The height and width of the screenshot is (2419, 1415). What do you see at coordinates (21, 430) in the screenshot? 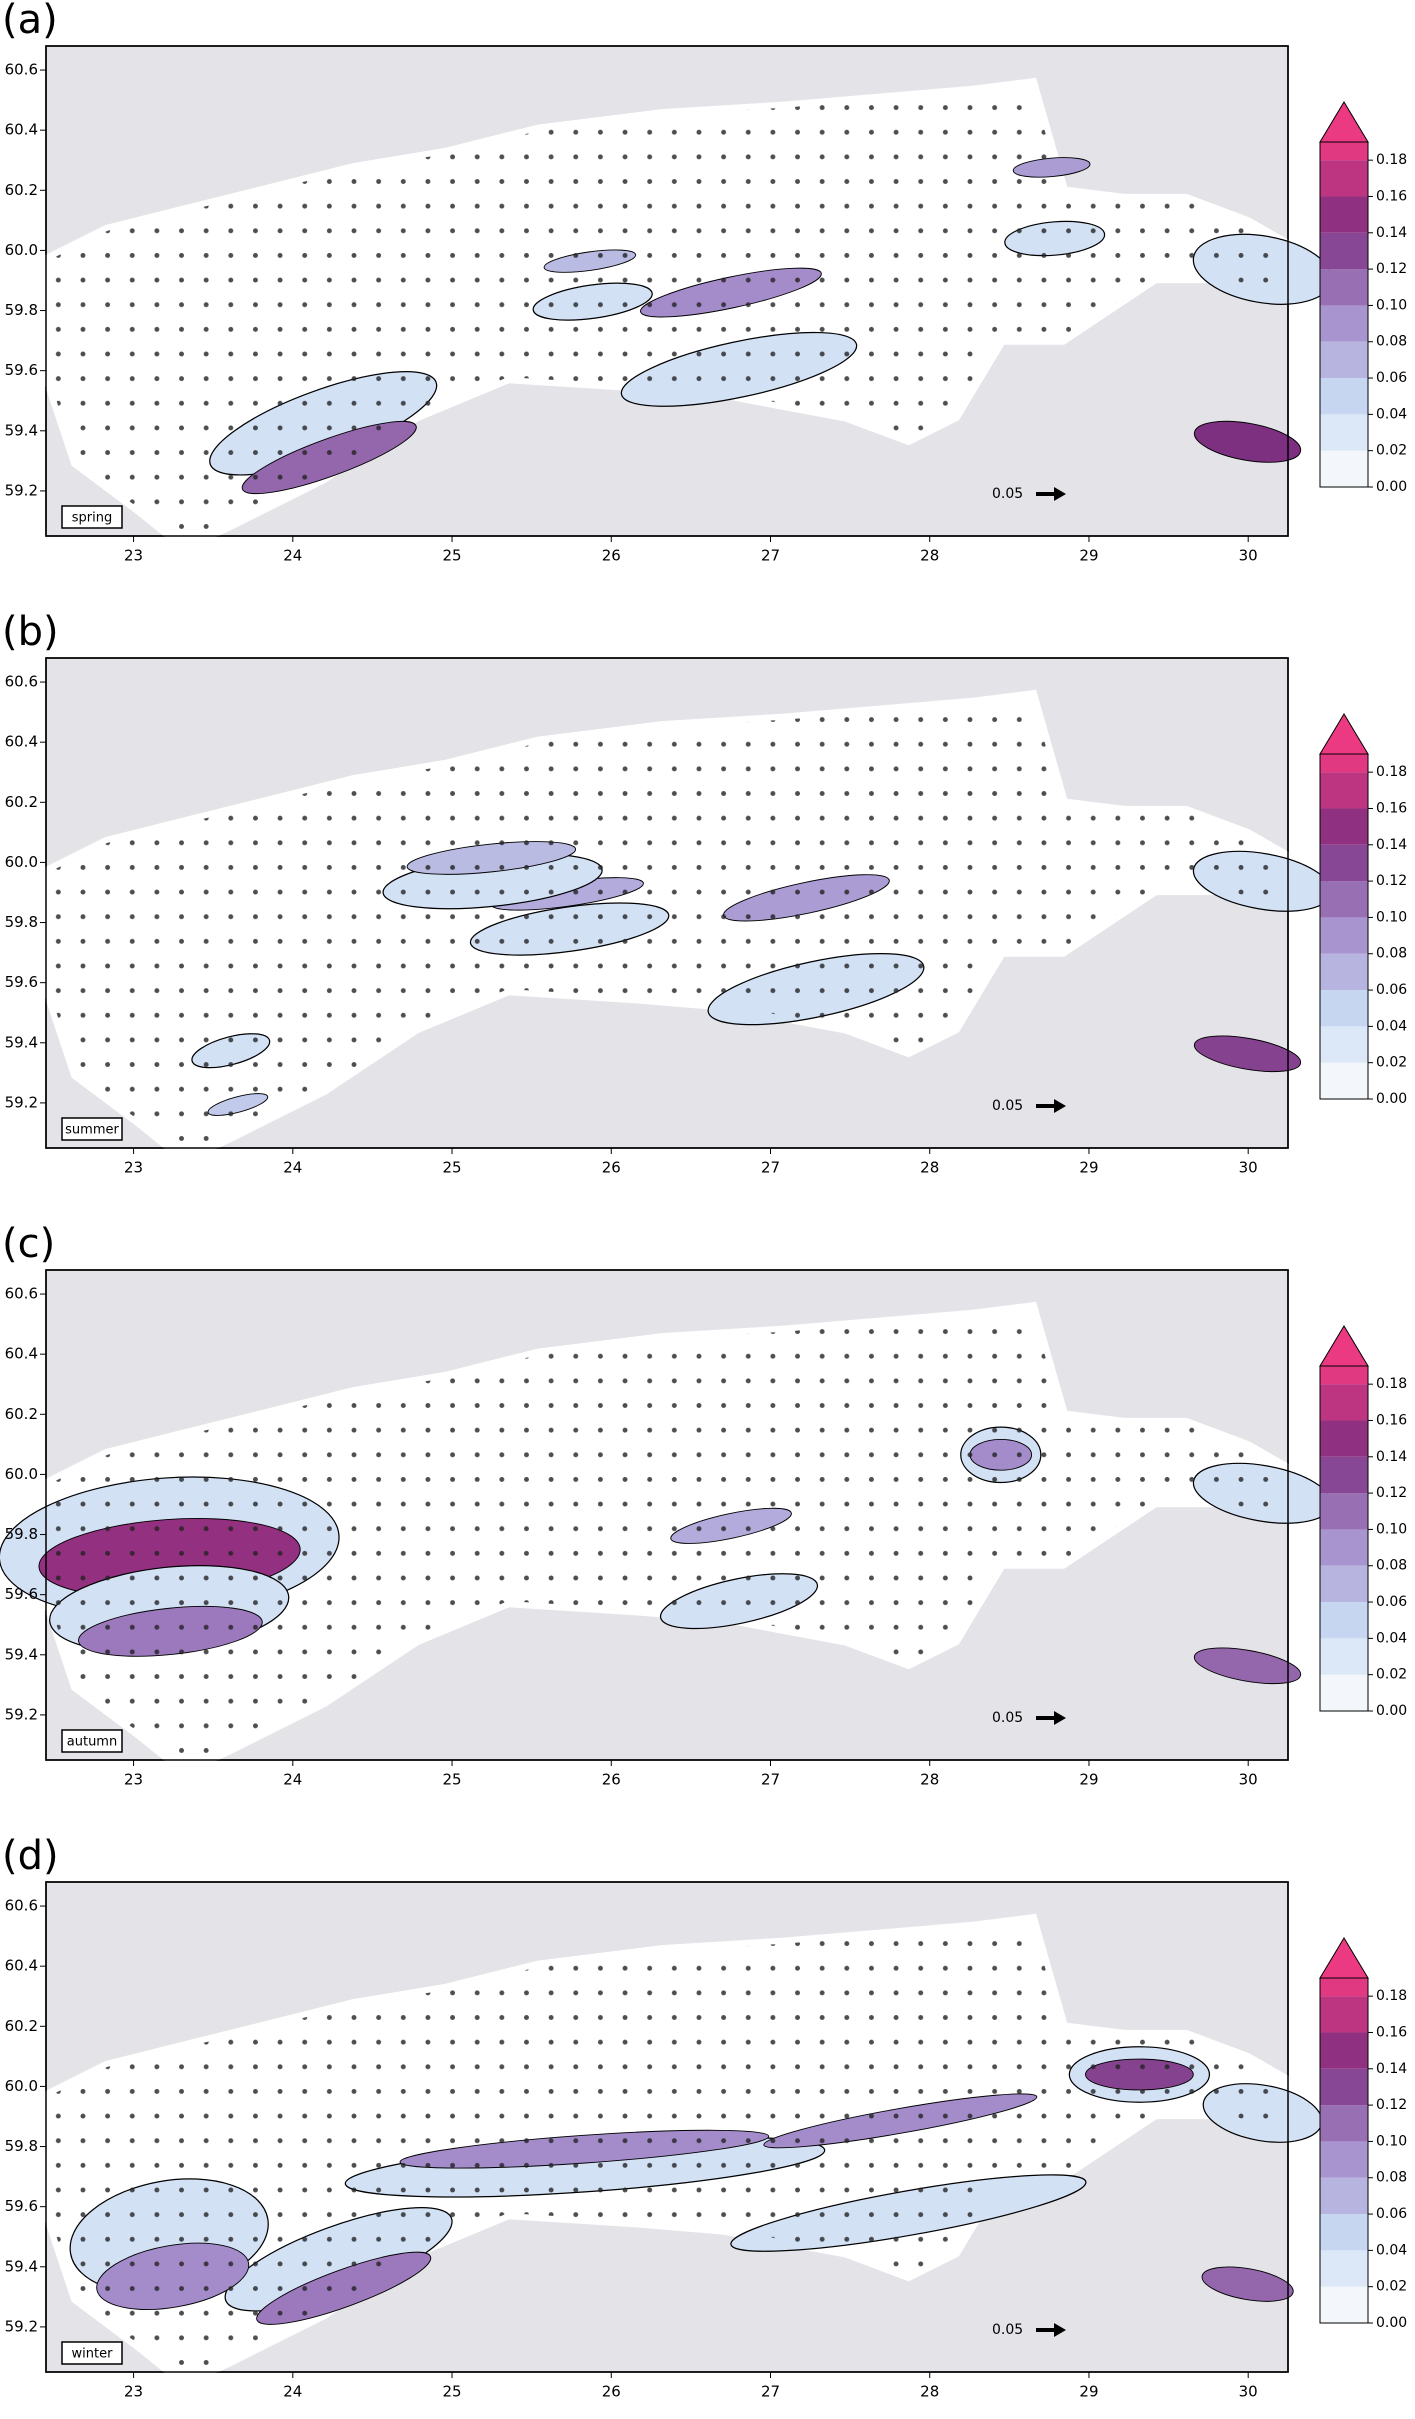
I see `y-tick-label: 59.4` at bounding box center [21, 430].